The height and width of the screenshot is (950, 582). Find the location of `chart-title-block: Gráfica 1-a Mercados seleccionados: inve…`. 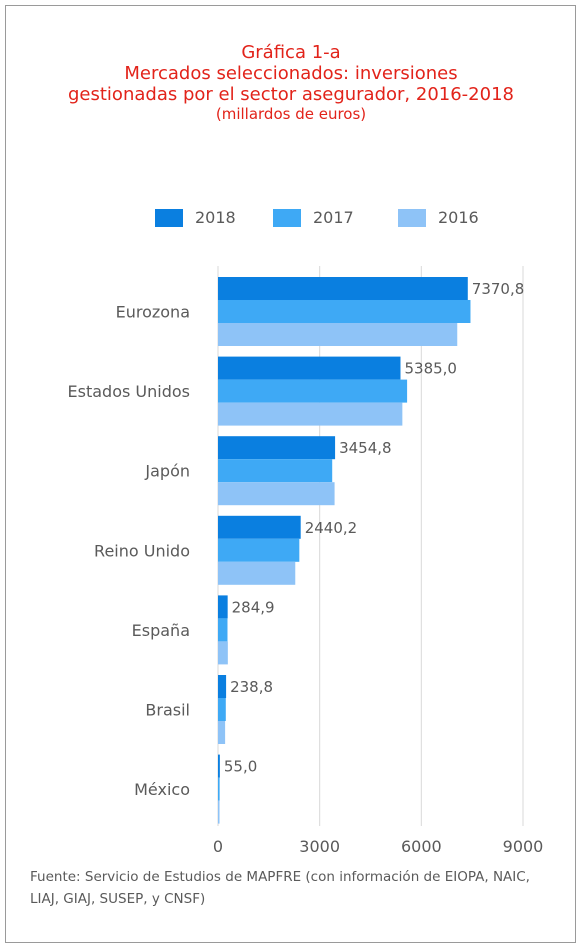

chart-title-block: Gráfica 1-a Mercados seleccionados: inve… is located at coordinates (291, 83).